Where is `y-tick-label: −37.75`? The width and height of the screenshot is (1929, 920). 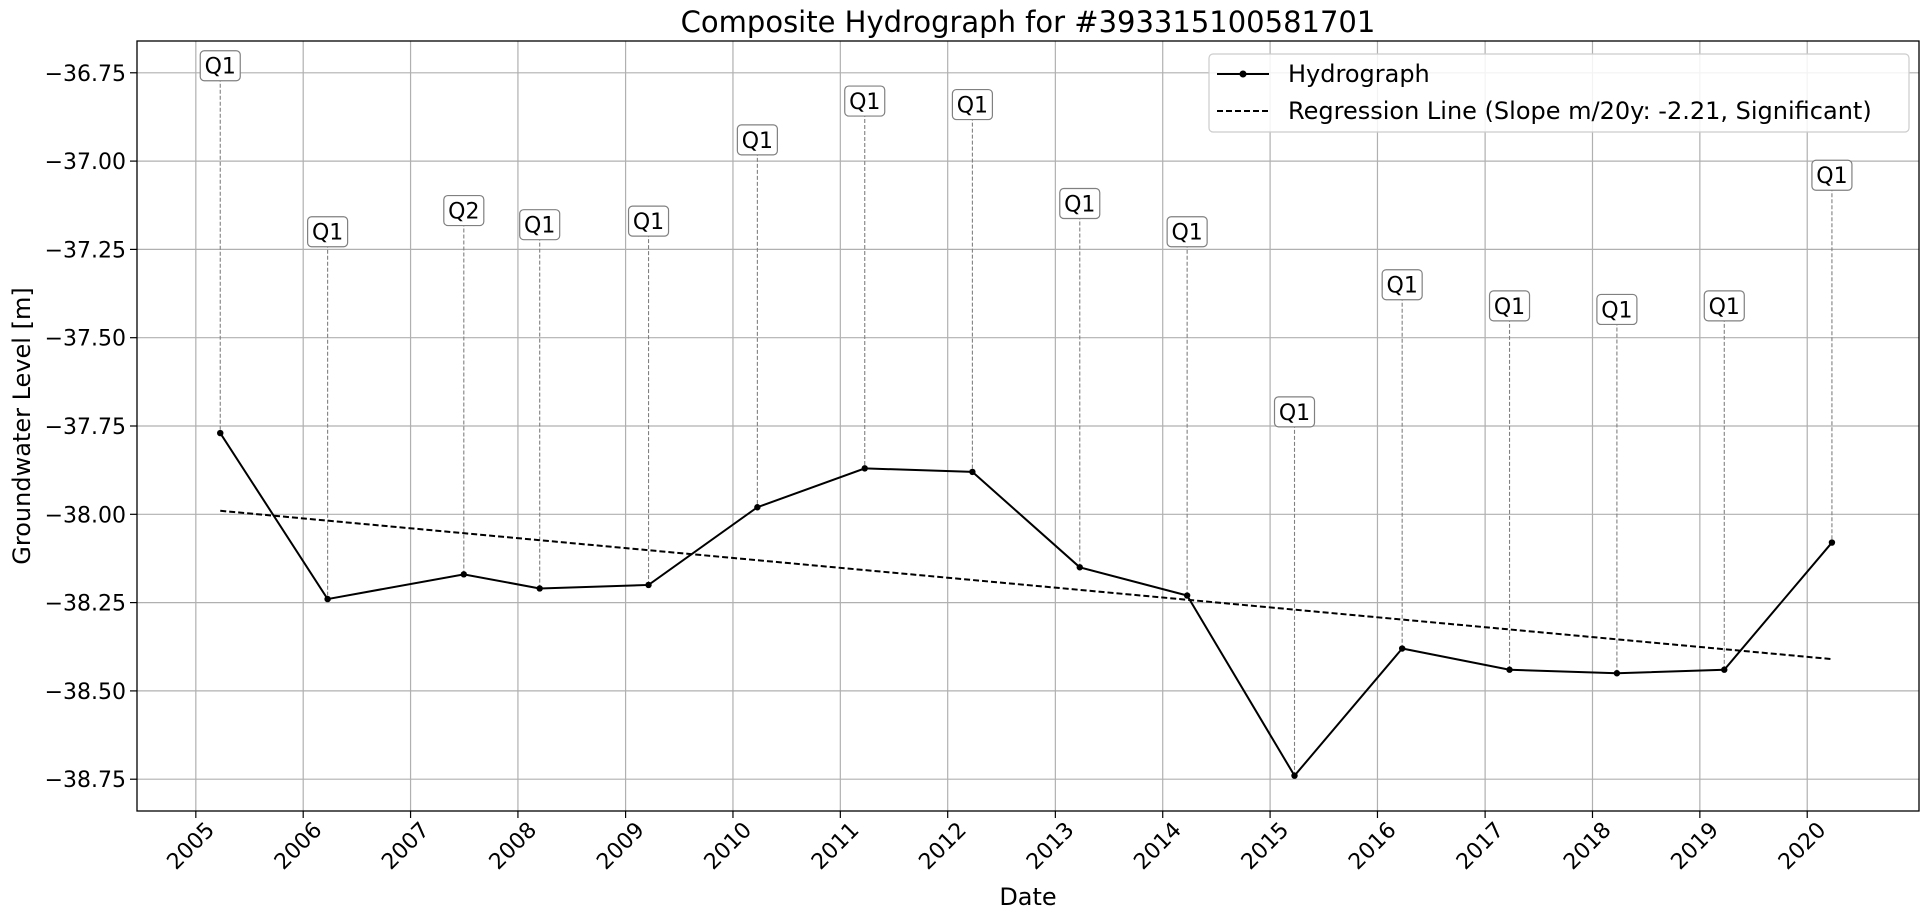
y-tick-label: −37.75 is located at coordinates (85, 427).